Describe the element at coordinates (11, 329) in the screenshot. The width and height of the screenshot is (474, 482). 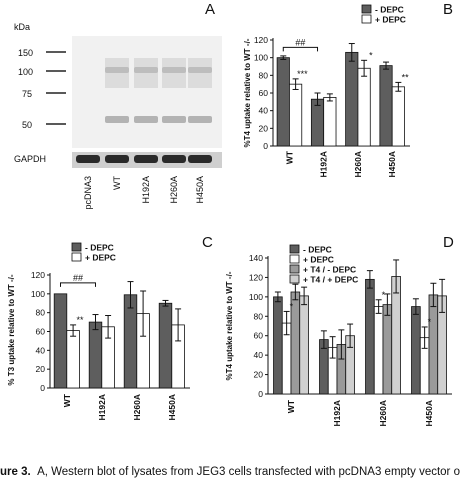
I see `y-axis-label: % T3 uptake relative to WT -/-` at that location.